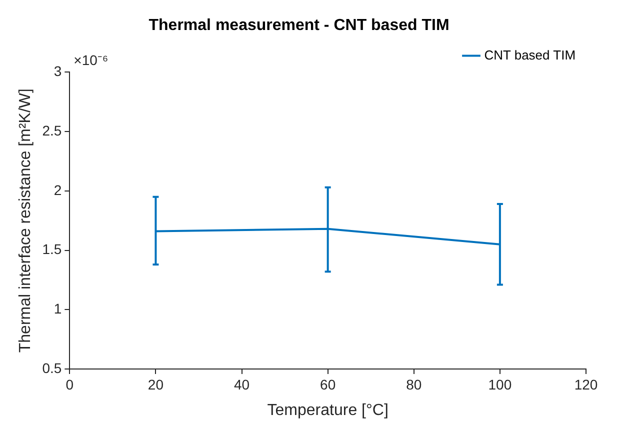 This screenshot has width=634, height=432. What do you see at coordinates (242, 384) in the screenshot?
I see `x-tick-label: 40` at bounding box center [242, 384].